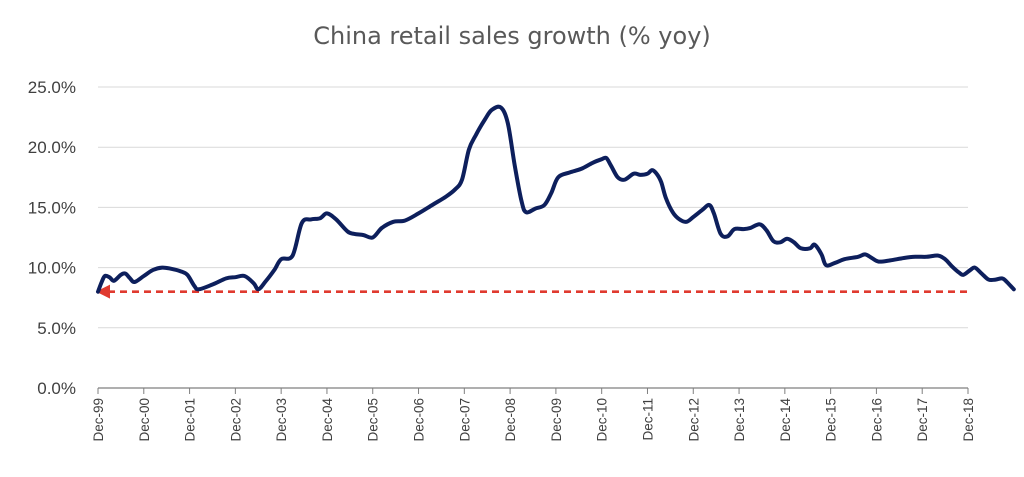  Describe the element at coordinates (56, 328) in the screenshot. I see `y-tick-label: 5.0%` at that location.